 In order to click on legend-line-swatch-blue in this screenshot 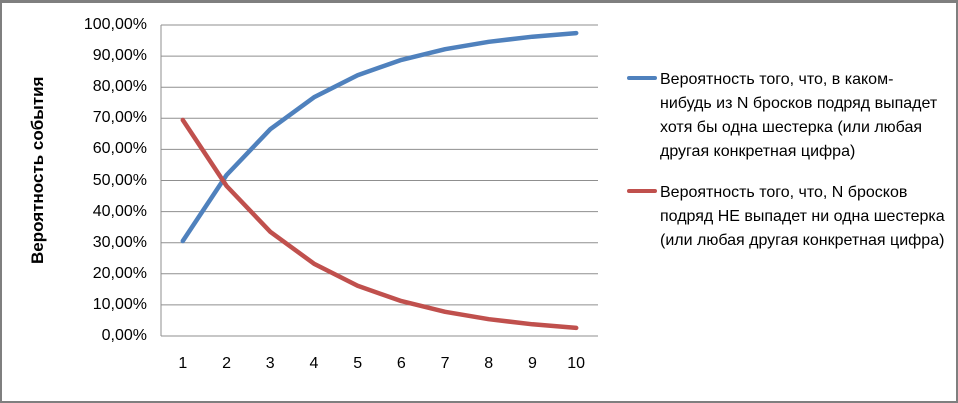, I will do `click(642, 78)`.